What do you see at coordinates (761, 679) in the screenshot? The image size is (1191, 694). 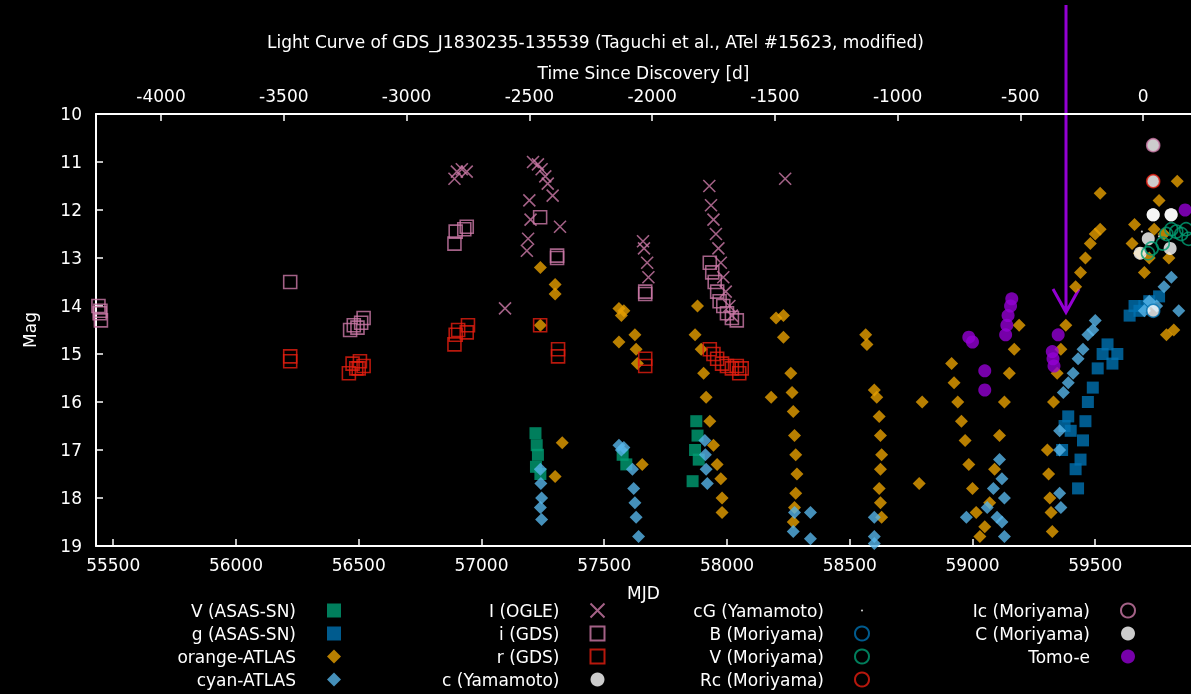 I see `legend-label: Rc (Moriyama)` at bounding box center [761, 679].